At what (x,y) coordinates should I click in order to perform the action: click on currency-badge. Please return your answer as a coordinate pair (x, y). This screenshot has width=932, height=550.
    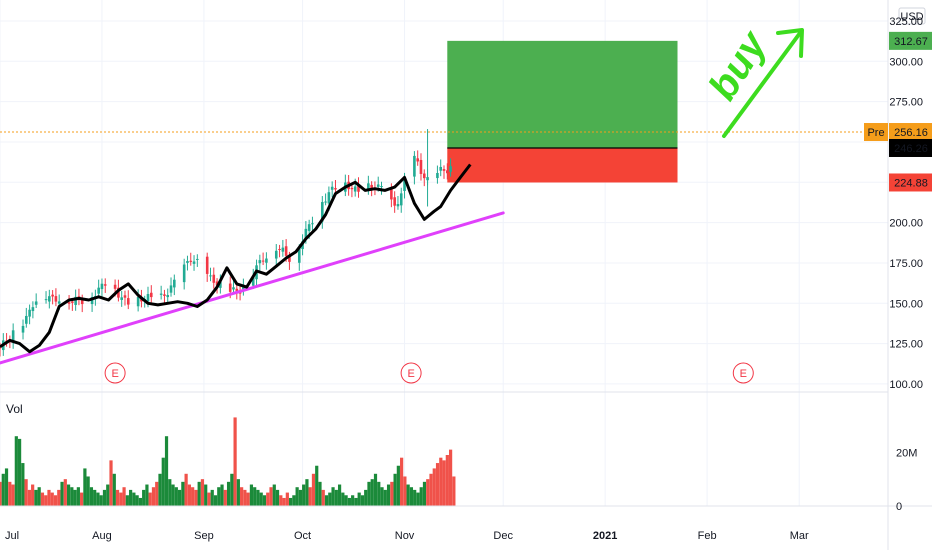
    Looking at the image, I should click on (912, 16).